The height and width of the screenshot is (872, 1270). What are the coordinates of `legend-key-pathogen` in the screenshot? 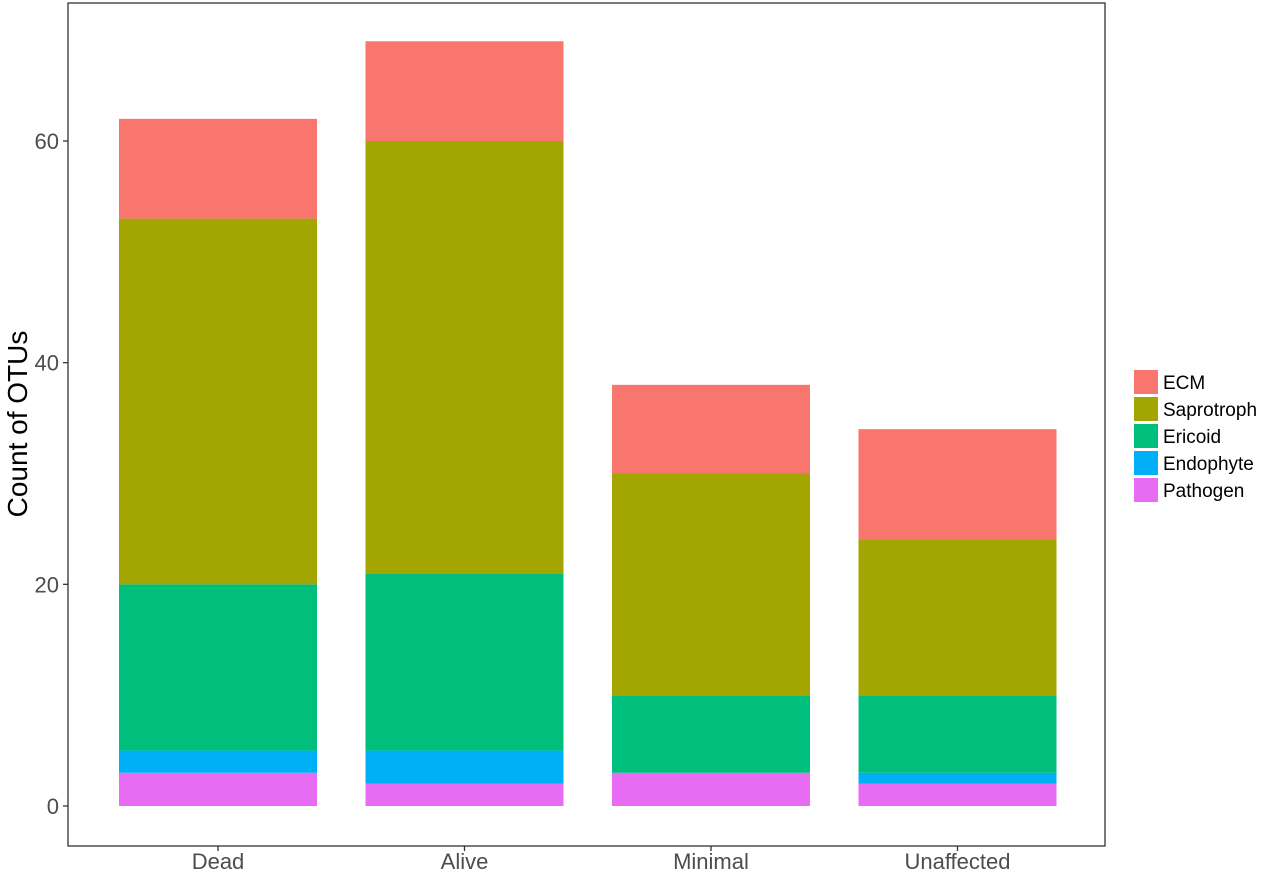 It's located at (1146, 490).